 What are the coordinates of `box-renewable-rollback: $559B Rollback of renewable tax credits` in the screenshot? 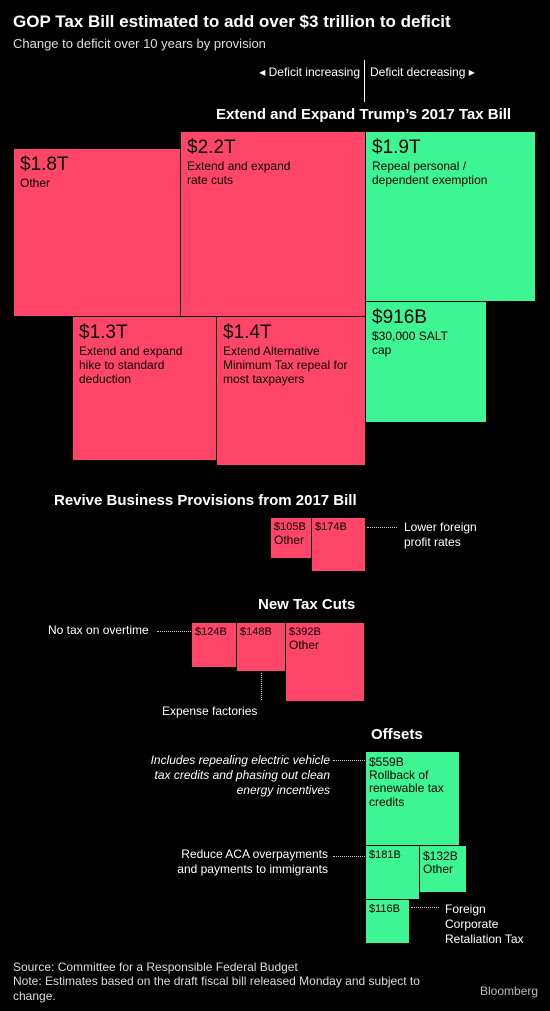 It's located at (412, 798).